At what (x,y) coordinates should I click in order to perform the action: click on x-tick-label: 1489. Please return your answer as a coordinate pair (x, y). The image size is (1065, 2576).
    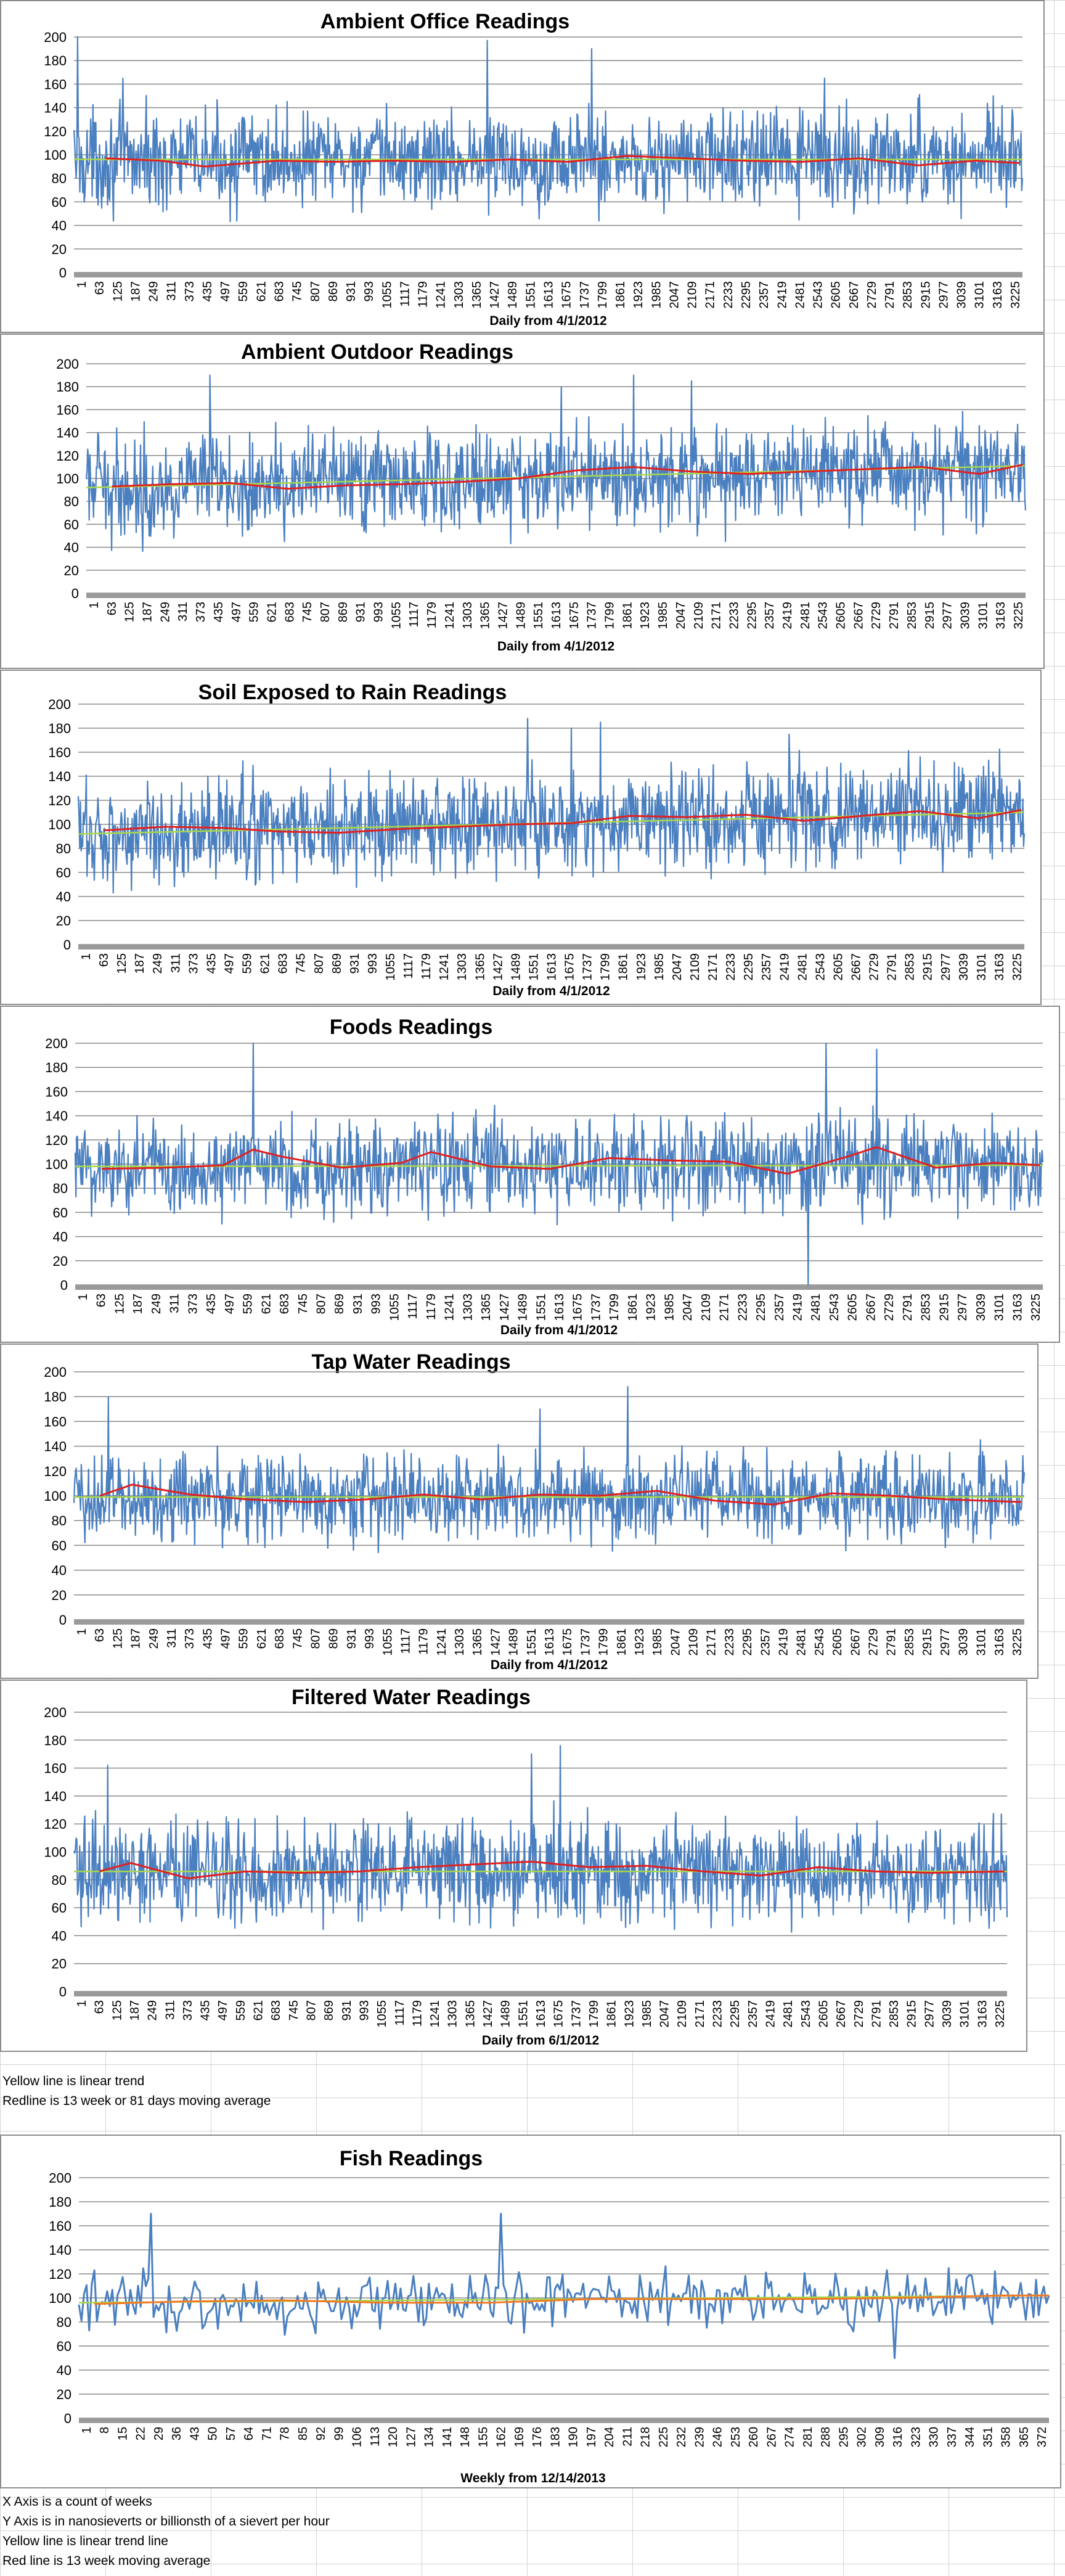
    Looking at the image, I should click on (513, 295).